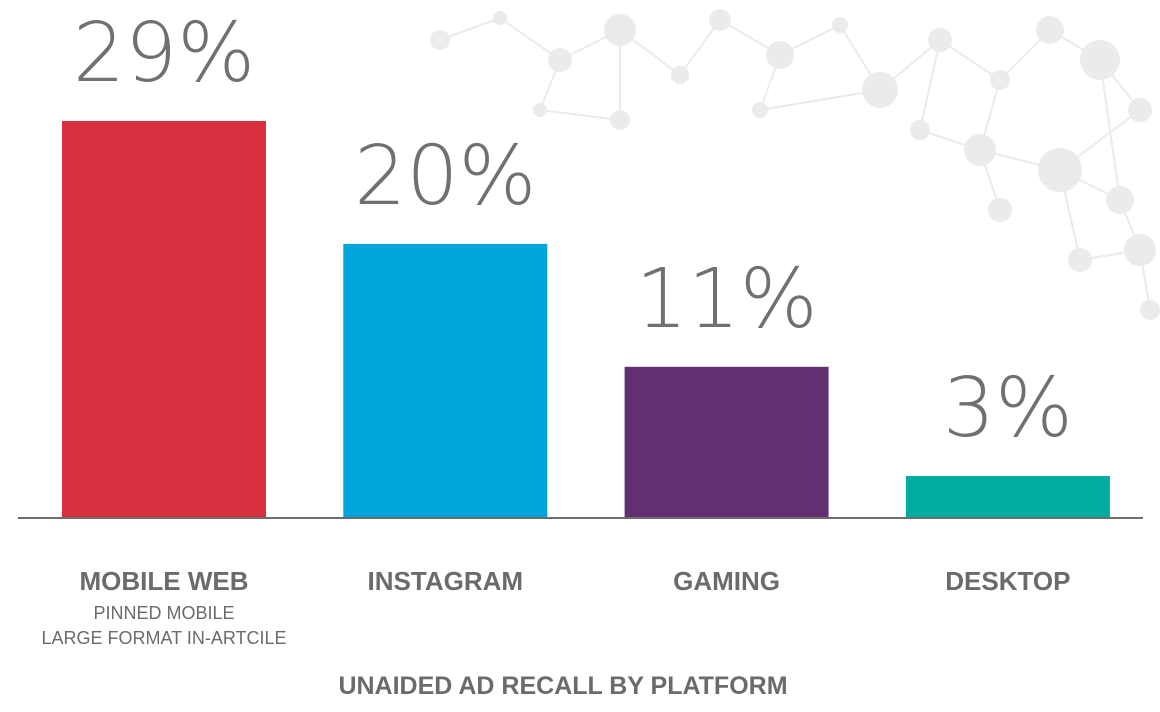 This screenshot has height=712, width=1160. What do you see at coordinates (163, 613) in the screenshot?
I see `category-sublabel: PINNED MOBILE` at bounding box center [163, 613].